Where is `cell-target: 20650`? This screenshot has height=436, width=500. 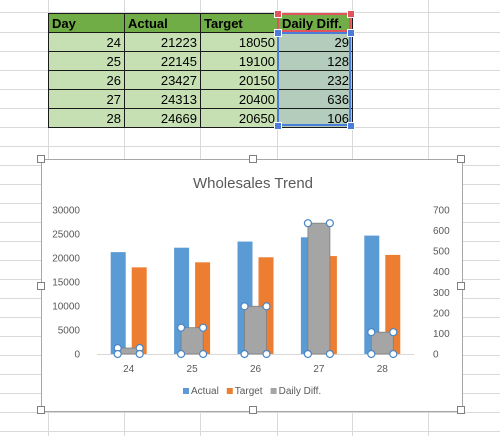
cell-target: 20650 is located at coordinates (239, 118).